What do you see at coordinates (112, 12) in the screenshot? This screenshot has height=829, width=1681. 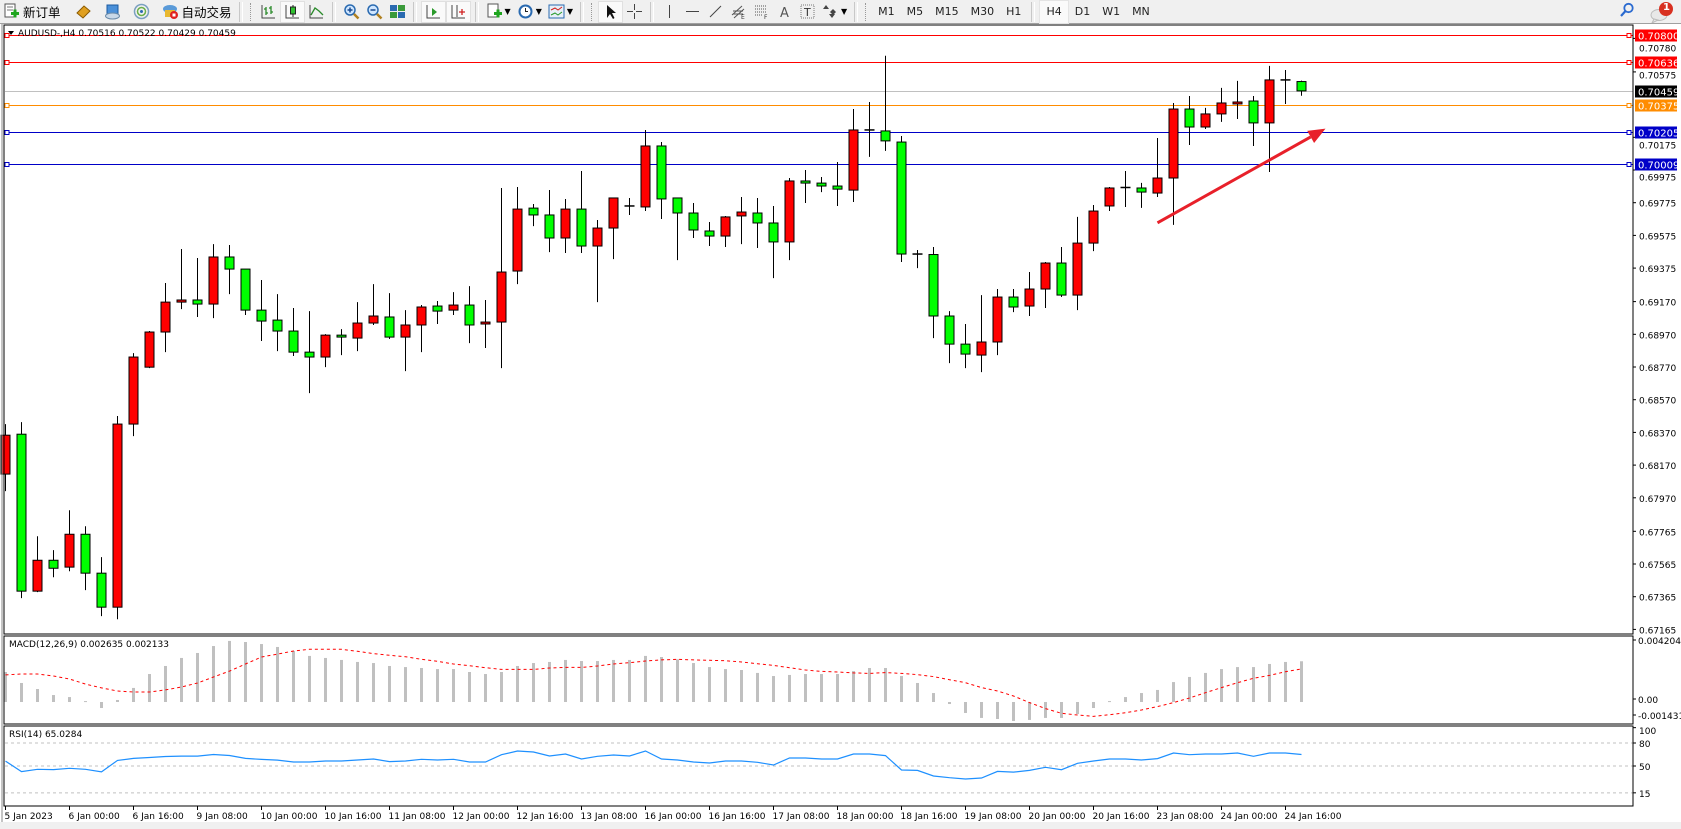 I see `data-window-button` at bounding box center [112, 12].